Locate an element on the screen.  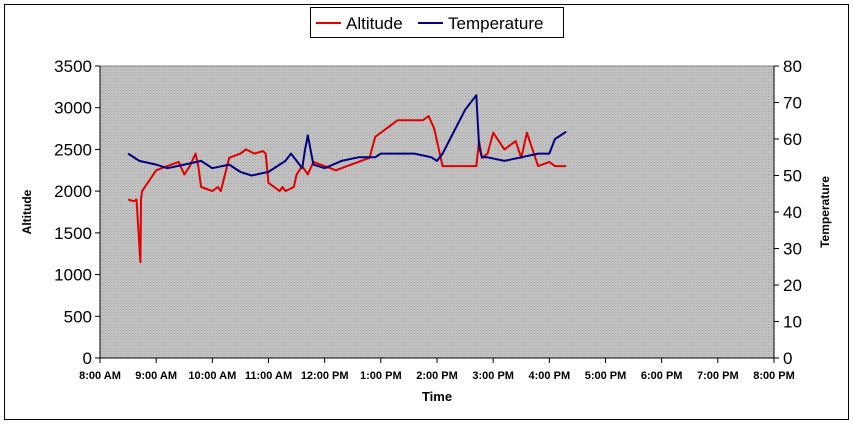
legend-altitude-label: Altitude is located at coordinates (374, 23).